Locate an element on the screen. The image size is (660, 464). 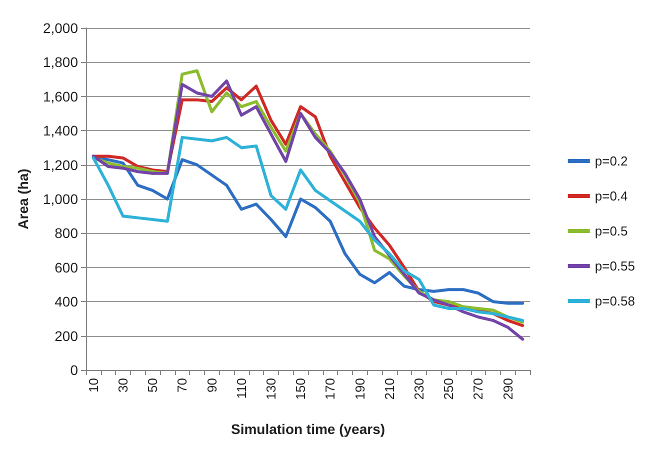
x-tick-label: 30 is located at coordinates (123, 385).